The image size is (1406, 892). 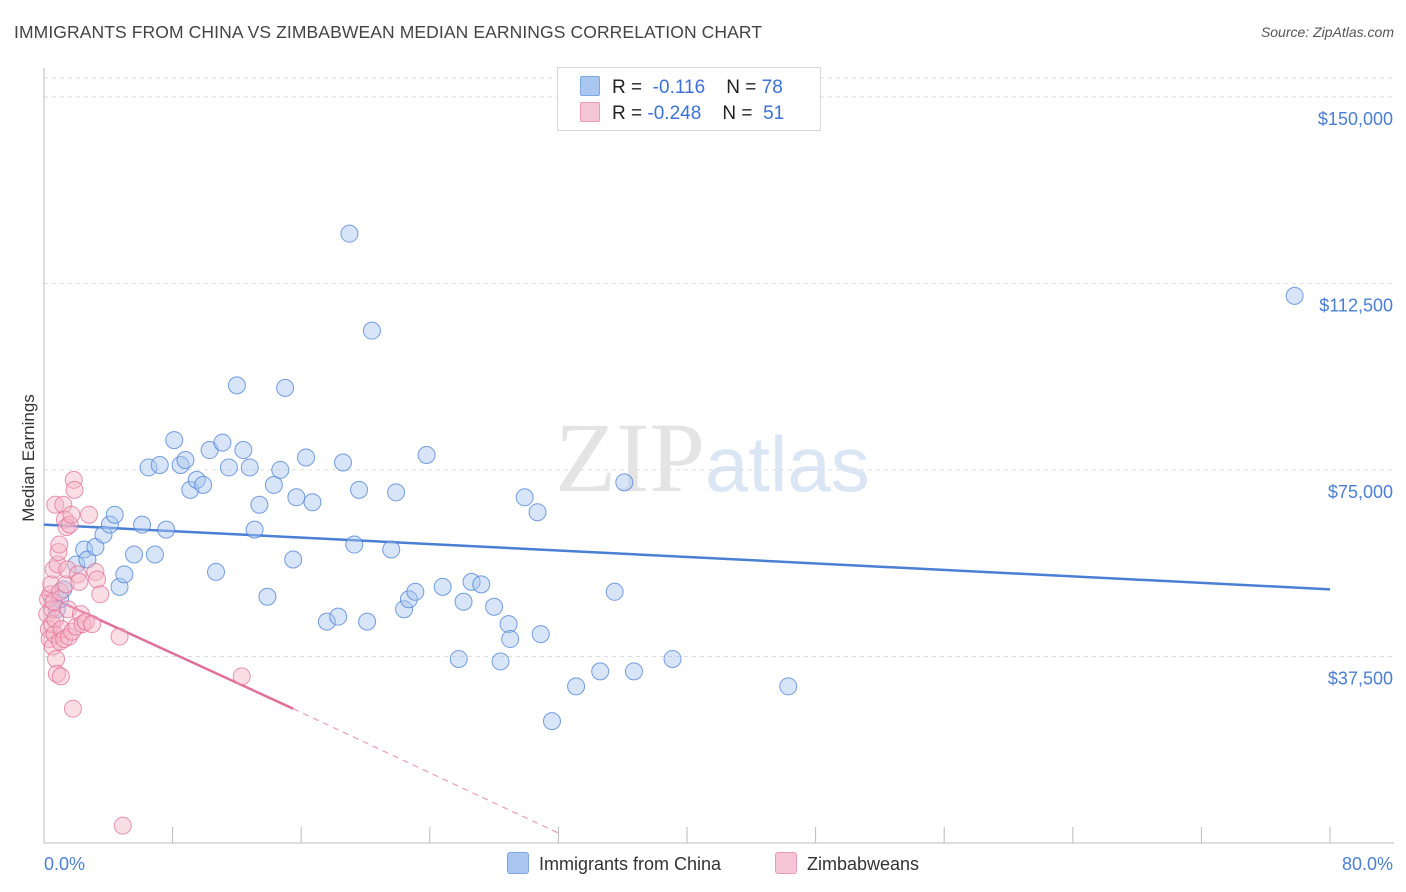 What do you see at coordinates (518, 863) in the screenshot?
I see `legend-swatch-china` at bounding box center [518, 863].